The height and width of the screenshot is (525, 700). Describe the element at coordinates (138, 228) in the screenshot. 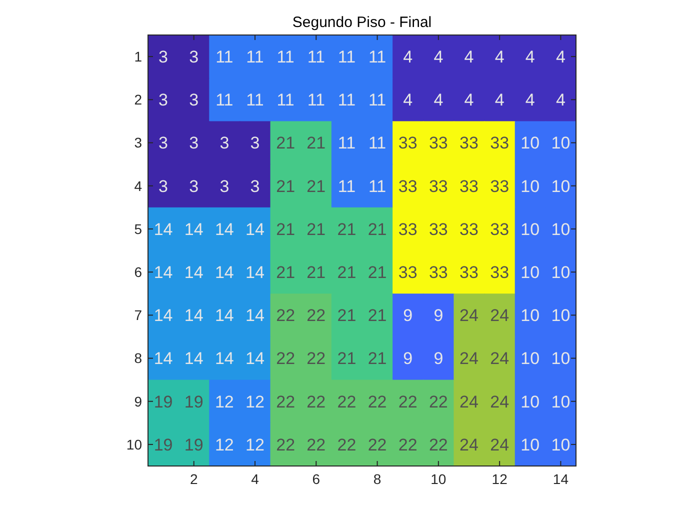

I see `y-tick-label: 5` at that location.